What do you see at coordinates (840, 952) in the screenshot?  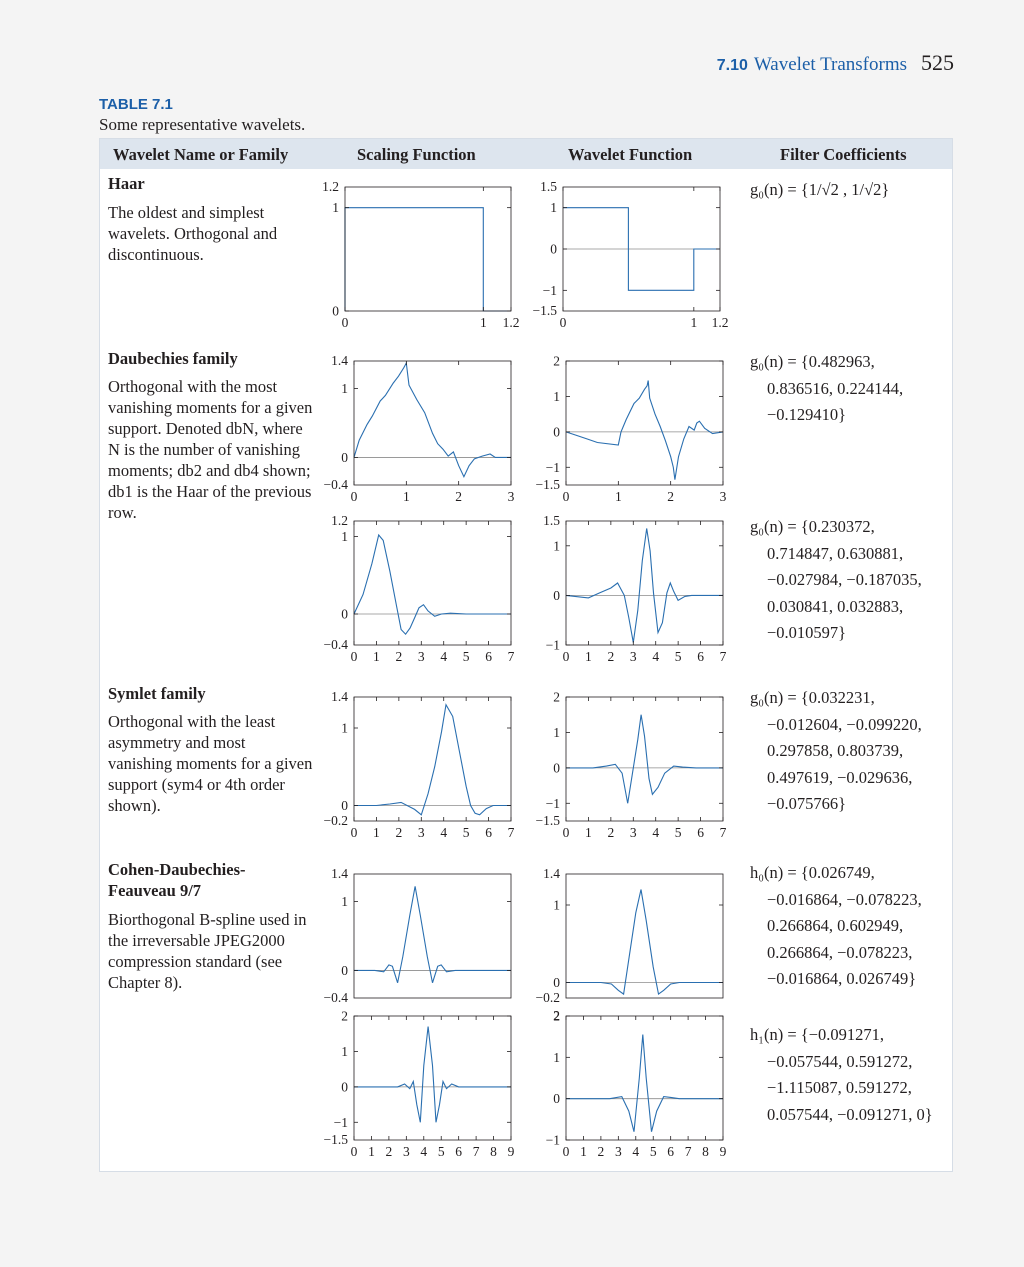 I see `coef-line: 0.266864, −0.078223,` at bounding box center [840, 952].